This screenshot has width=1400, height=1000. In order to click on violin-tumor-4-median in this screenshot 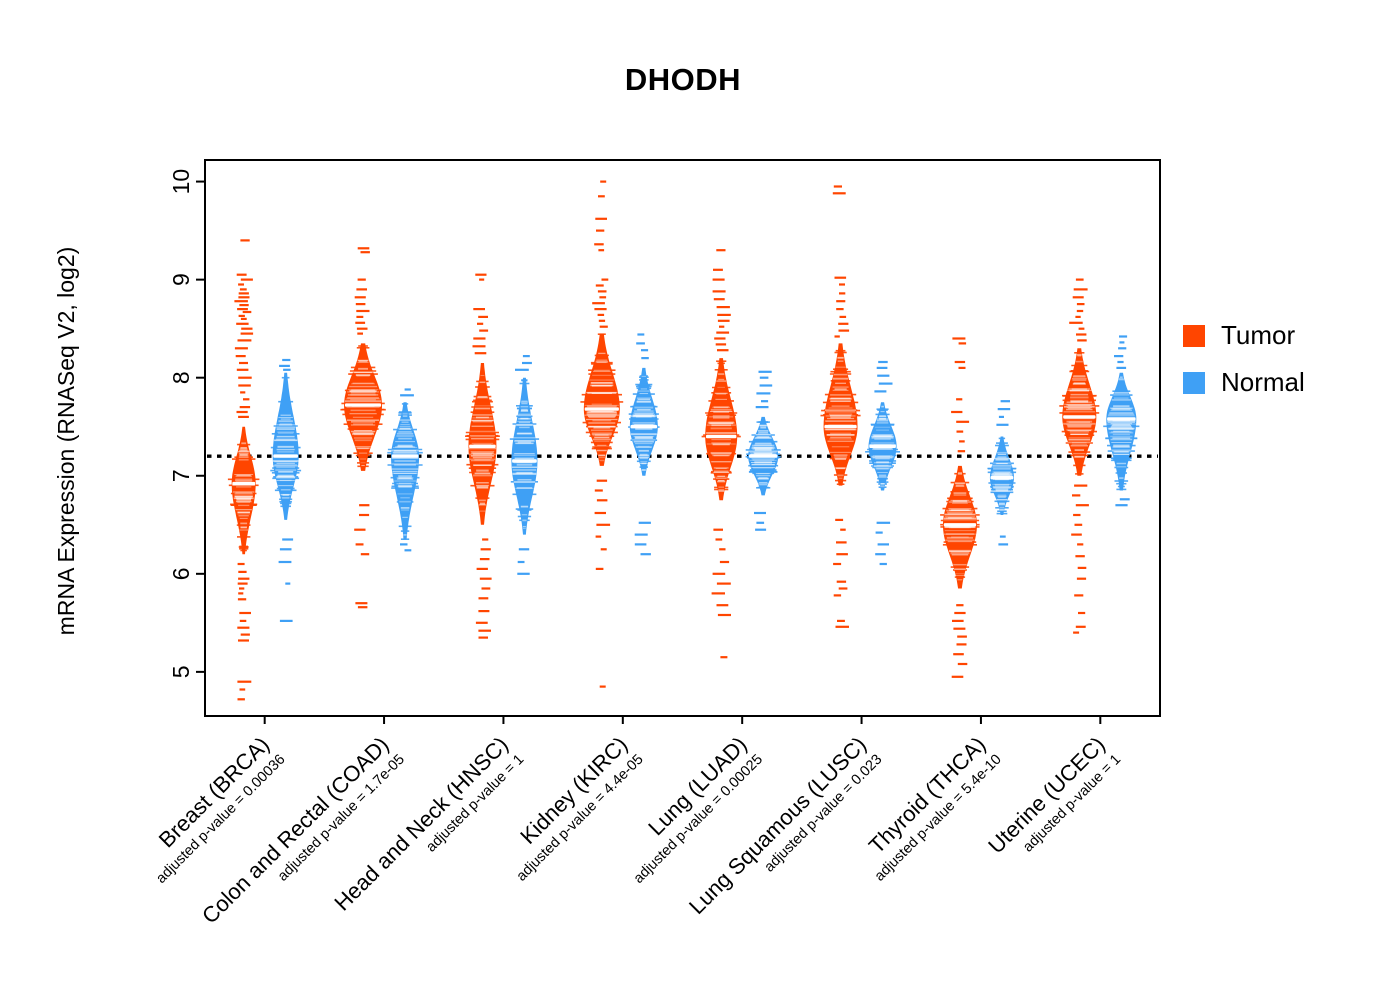, I will do `click(721, 436)`.